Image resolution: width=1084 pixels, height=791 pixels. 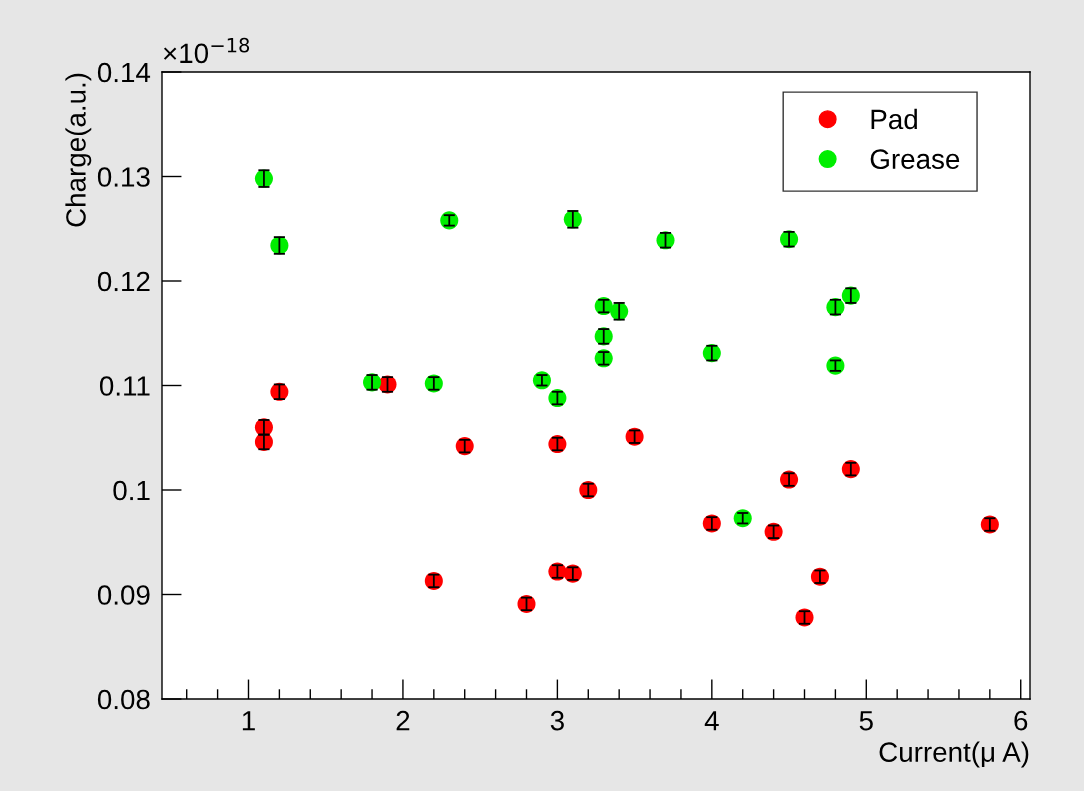 I want to click on y-tick-label: 0.08, so click(x=123, y=699).